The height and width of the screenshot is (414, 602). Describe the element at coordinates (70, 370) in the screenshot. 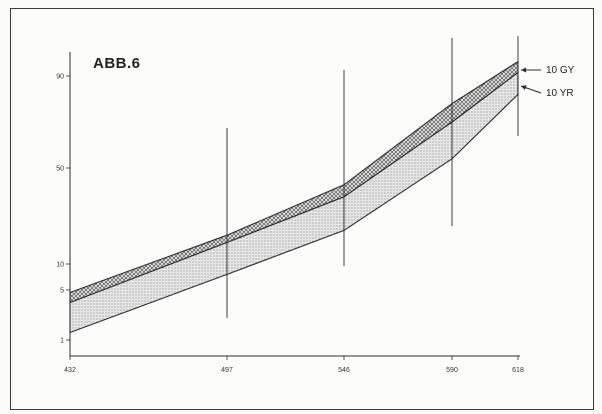

I see `x-tick-label: 432` at that location.